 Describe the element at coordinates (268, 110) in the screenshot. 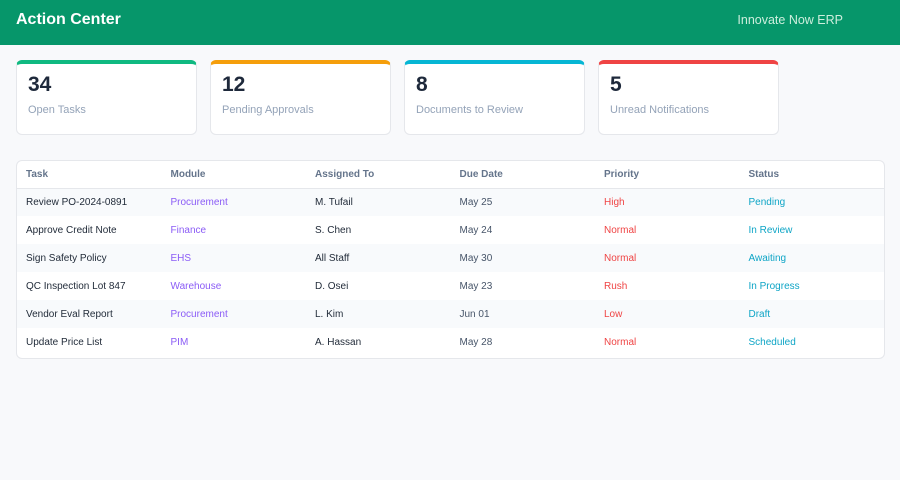

I see `card-label: Pending Approvals` at that location.